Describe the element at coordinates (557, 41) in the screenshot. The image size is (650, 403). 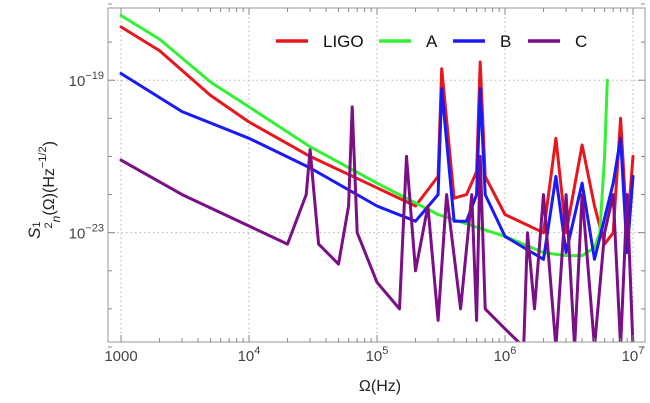
I see `legend-item-c: C` at that location.